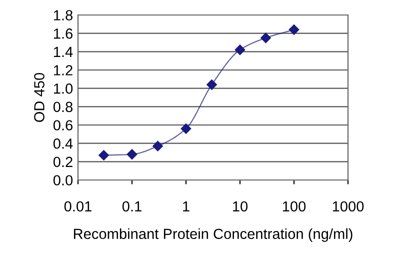  I want to click on y-tick-label: 1.6, so click(63, 33).